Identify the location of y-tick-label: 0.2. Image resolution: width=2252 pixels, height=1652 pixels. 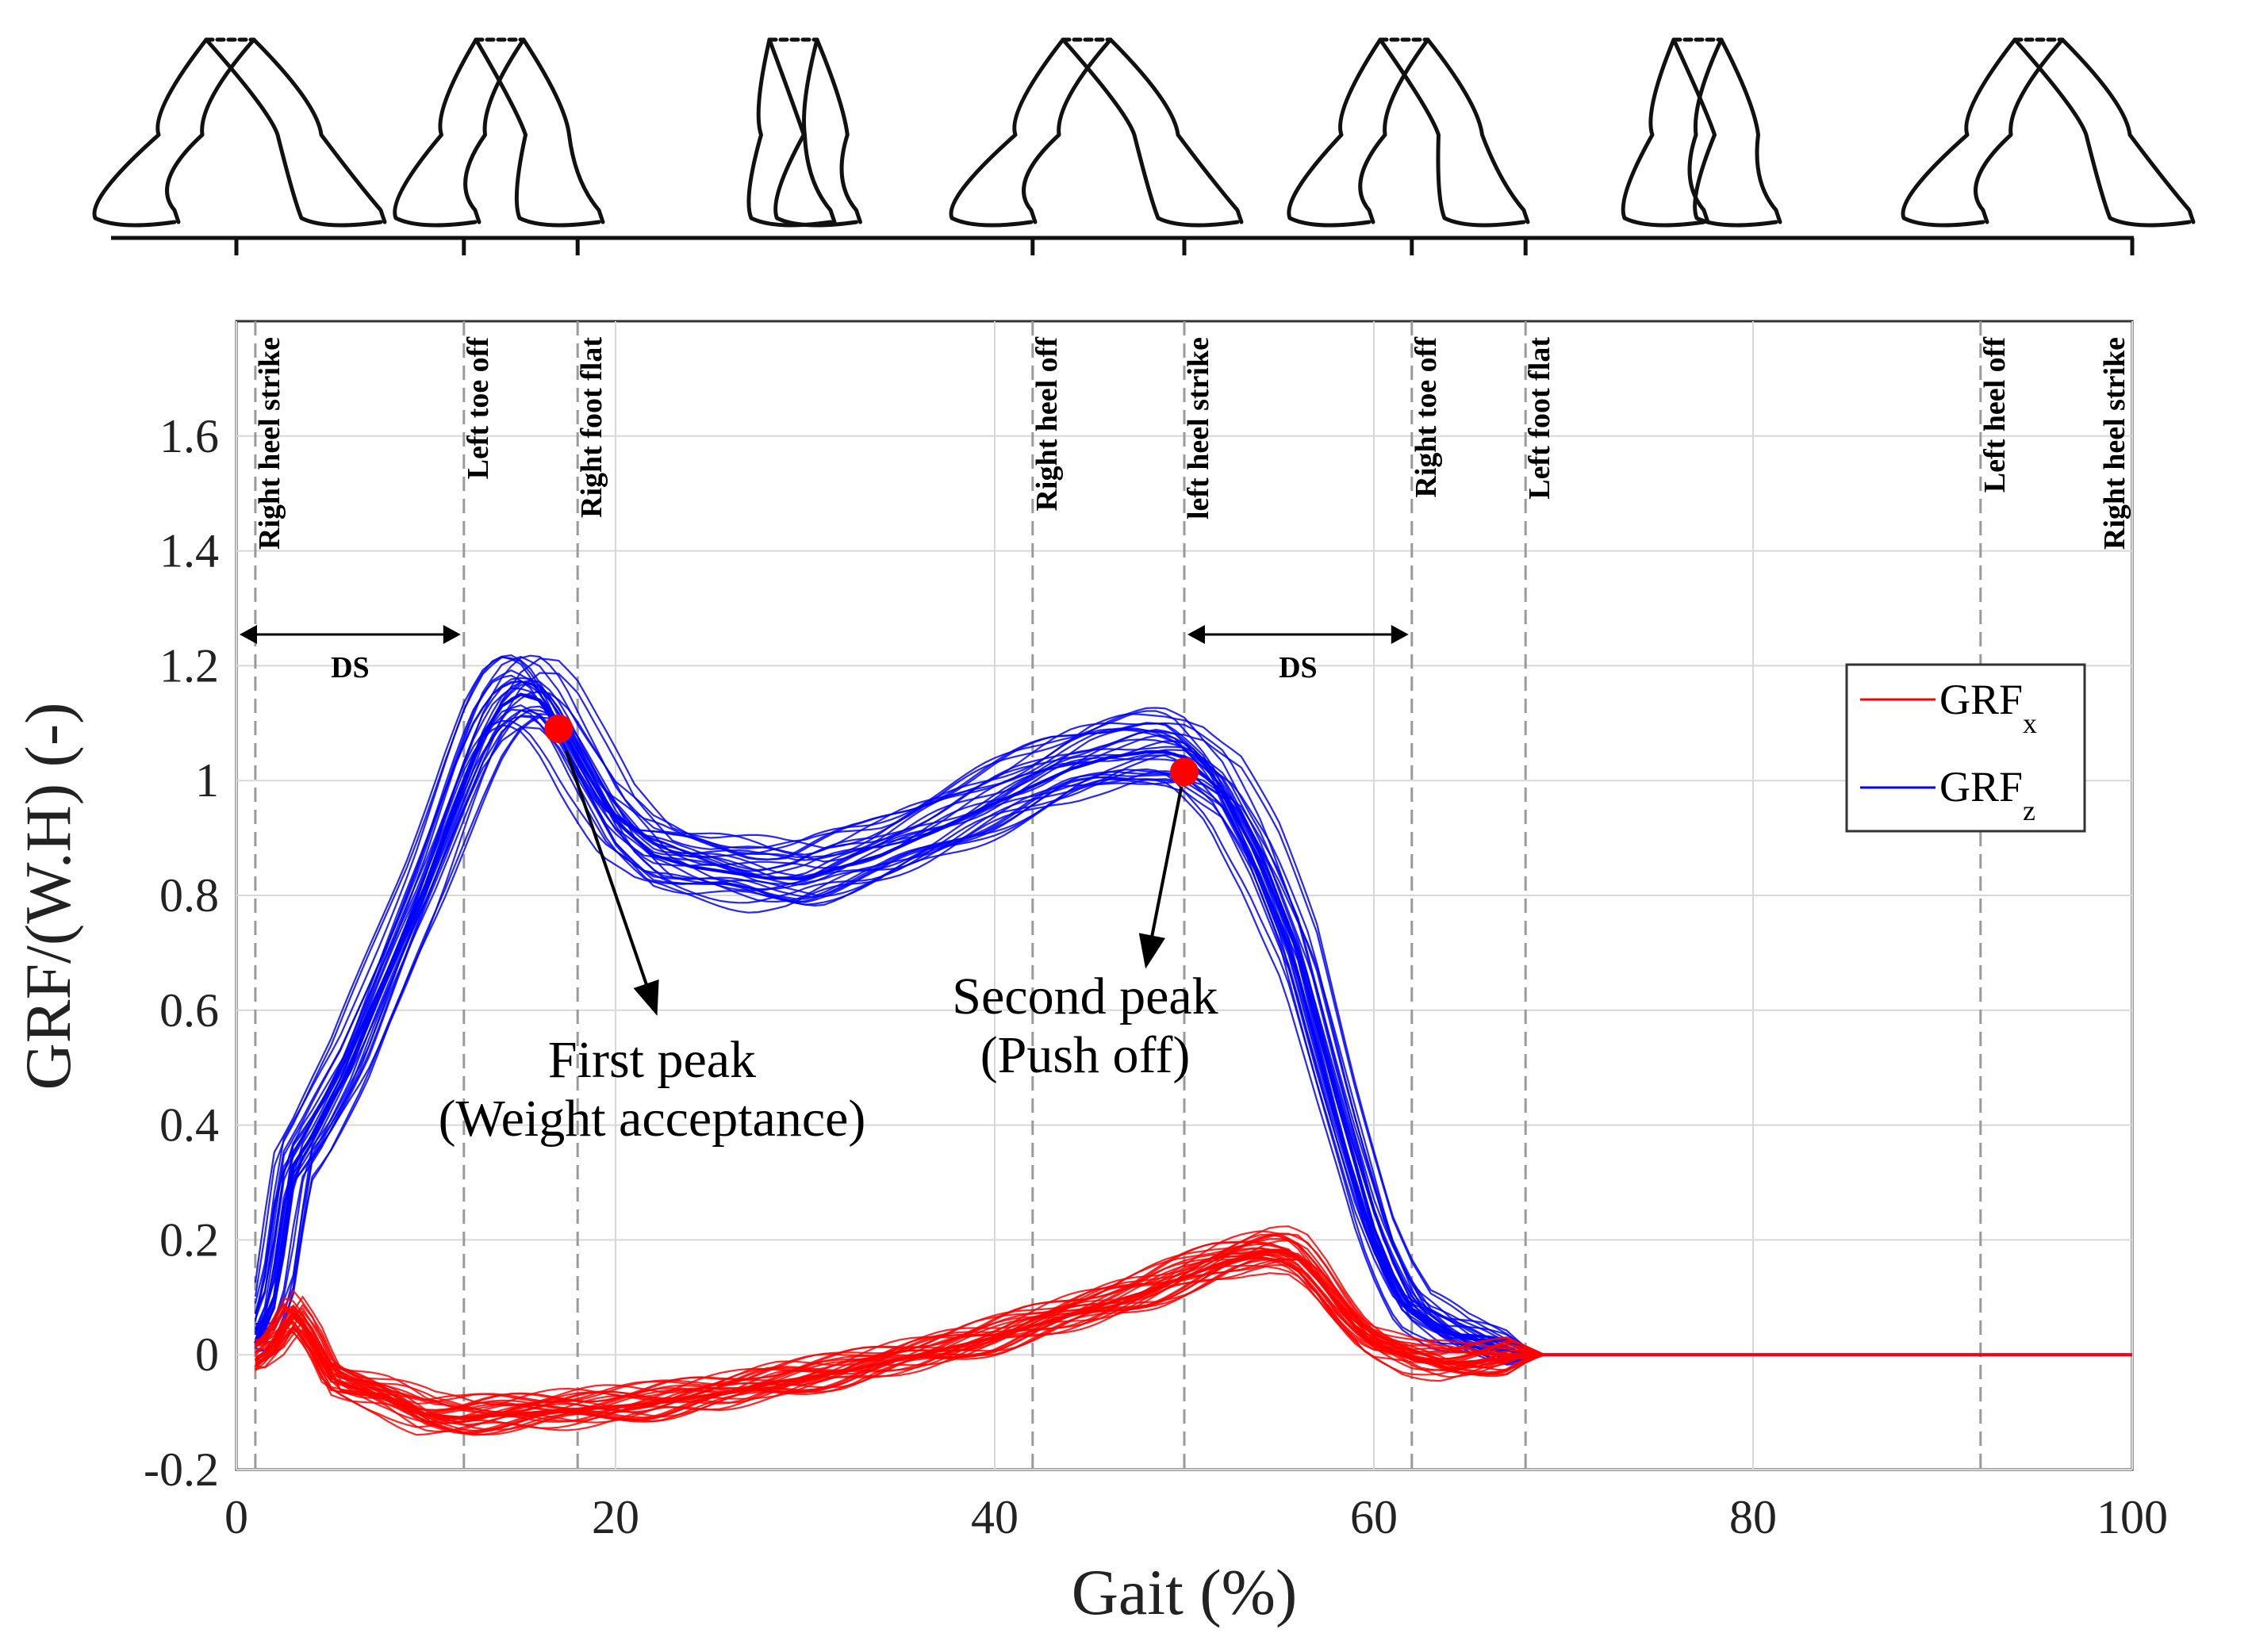
(189, 1239).